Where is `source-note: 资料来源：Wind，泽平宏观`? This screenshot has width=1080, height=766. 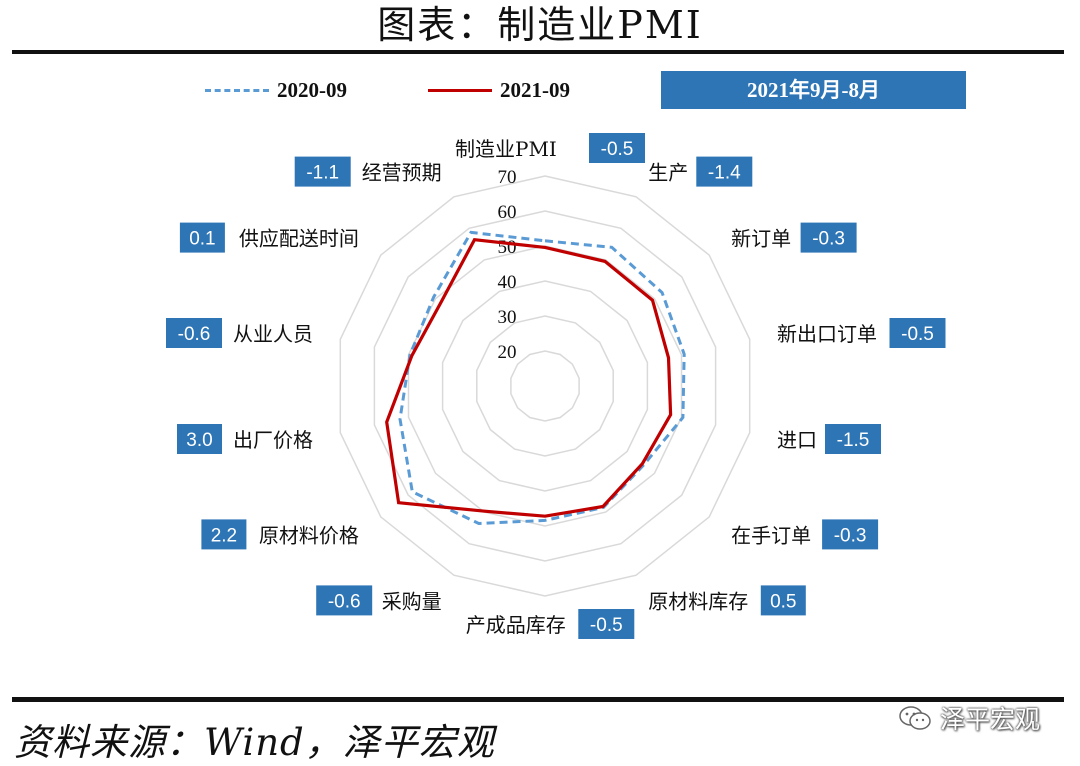
source-note: 资料来源：Wind，泽平宏观 is located at coordinates (254, 742).